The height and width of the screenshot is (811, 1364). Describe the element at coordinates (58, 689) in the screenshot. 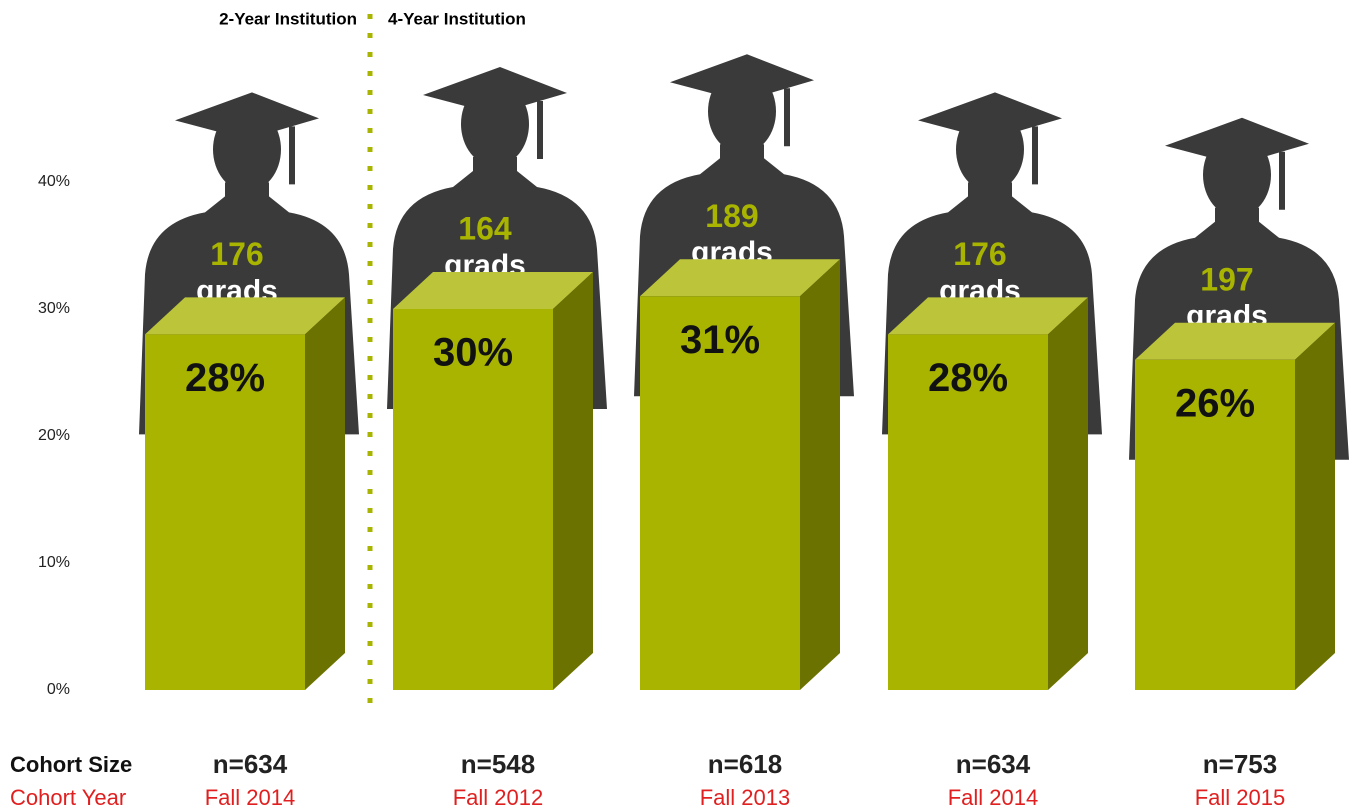

I see `y-tick-label: 0%` at that location.